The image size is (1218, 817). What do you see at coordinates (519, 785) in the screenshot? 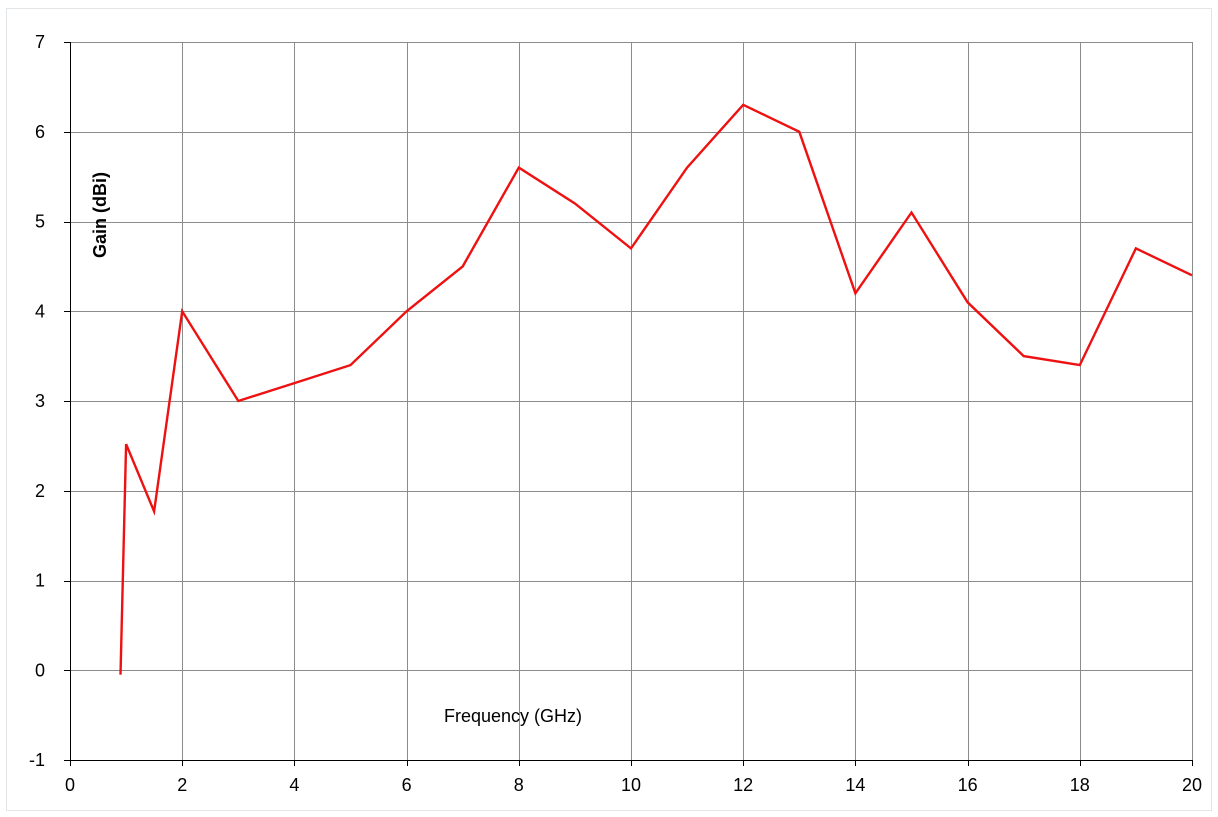
I see `x-tick-label: 8` at bounding box center [519, 785].